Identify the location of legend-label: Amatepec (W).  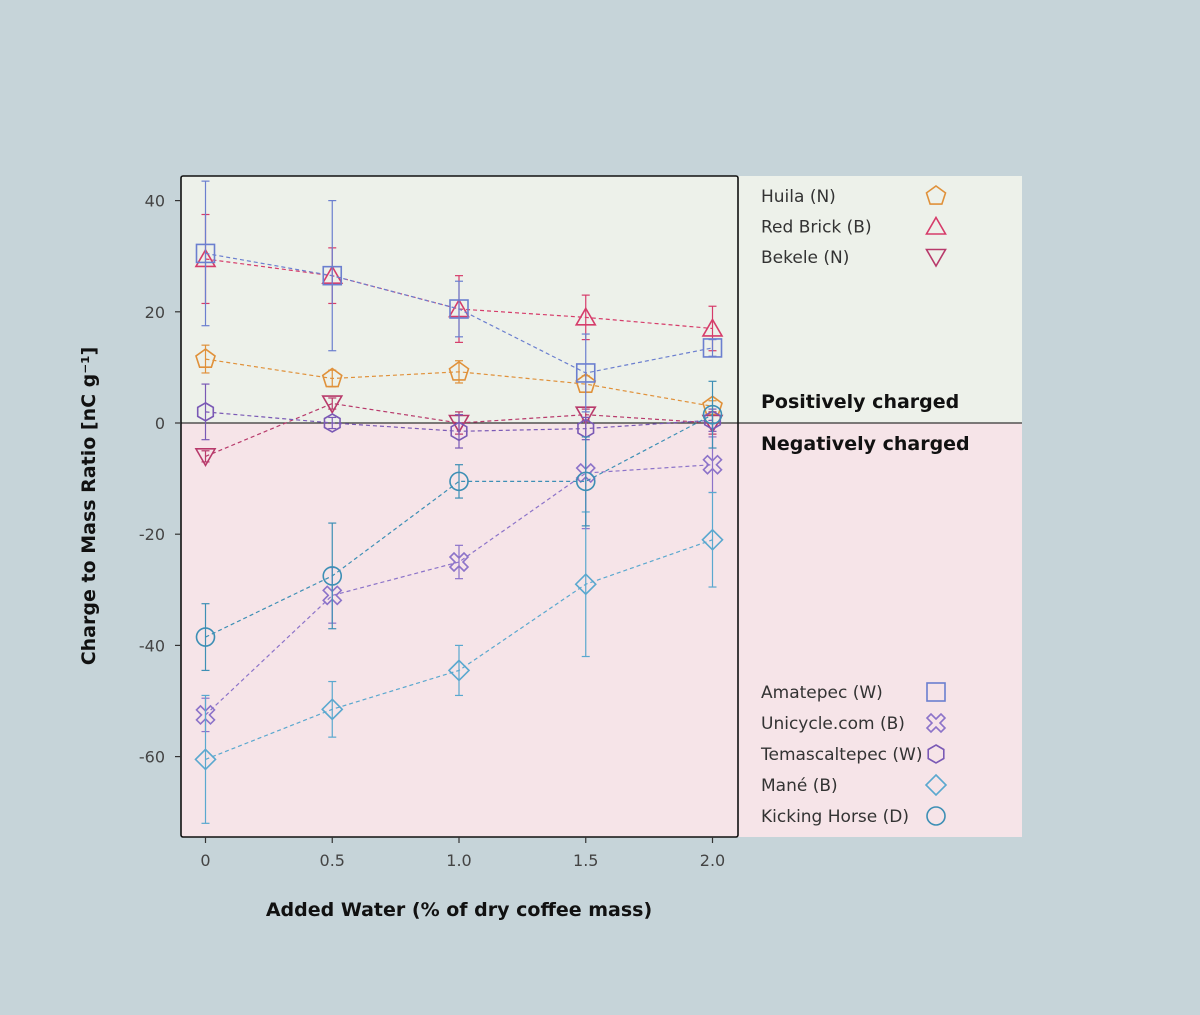
(822, 693).